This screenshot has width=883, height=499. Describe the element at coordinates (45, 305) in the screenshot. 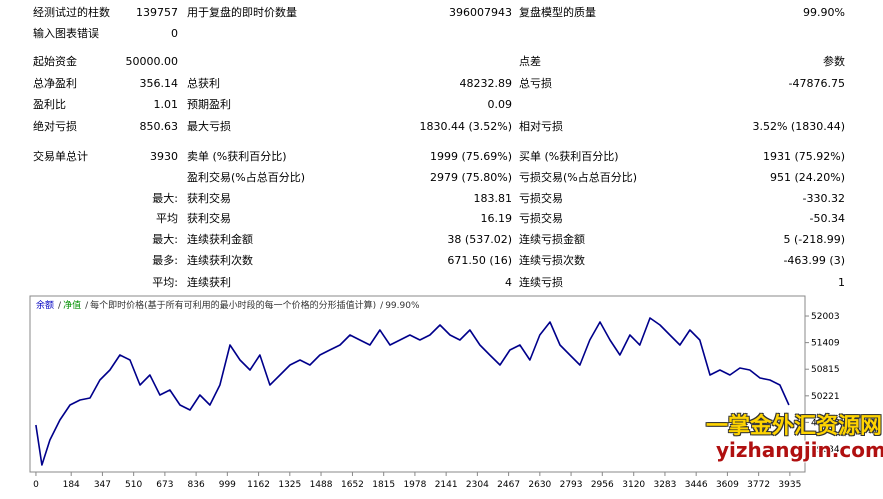

I see `legend-item: 余额` at that location.